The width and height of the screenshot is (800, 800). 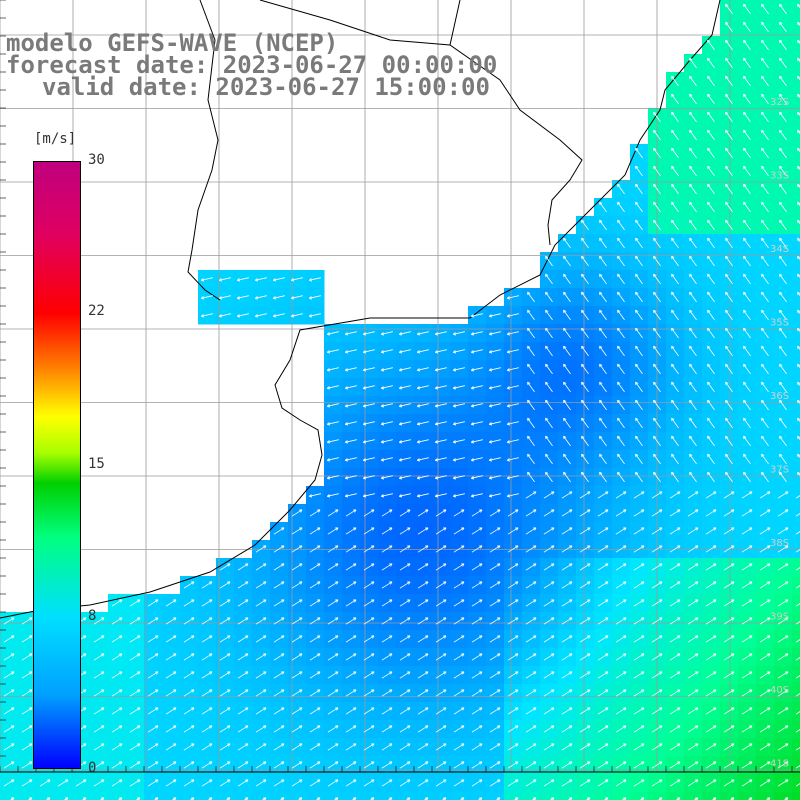 I want to click on latitude-labels: 32S 33S 34S 35S 36S 37S 38S 39S 40S 41S, so click(x=779, y=433).